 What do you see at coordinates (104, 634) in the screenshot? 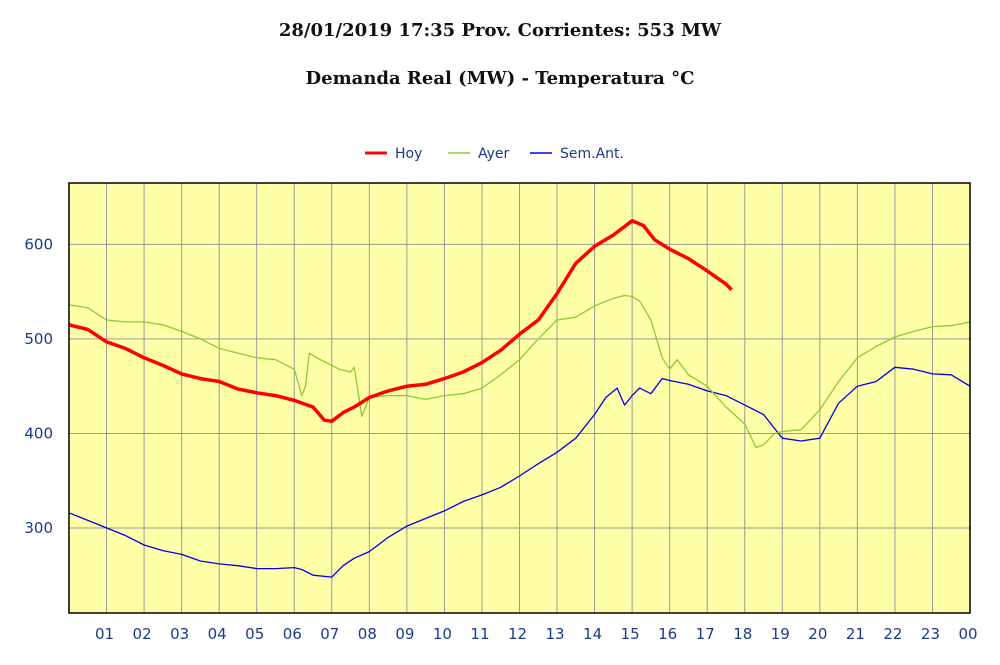
I see `x-tick-label: 01` at bounding box center [104, 634].